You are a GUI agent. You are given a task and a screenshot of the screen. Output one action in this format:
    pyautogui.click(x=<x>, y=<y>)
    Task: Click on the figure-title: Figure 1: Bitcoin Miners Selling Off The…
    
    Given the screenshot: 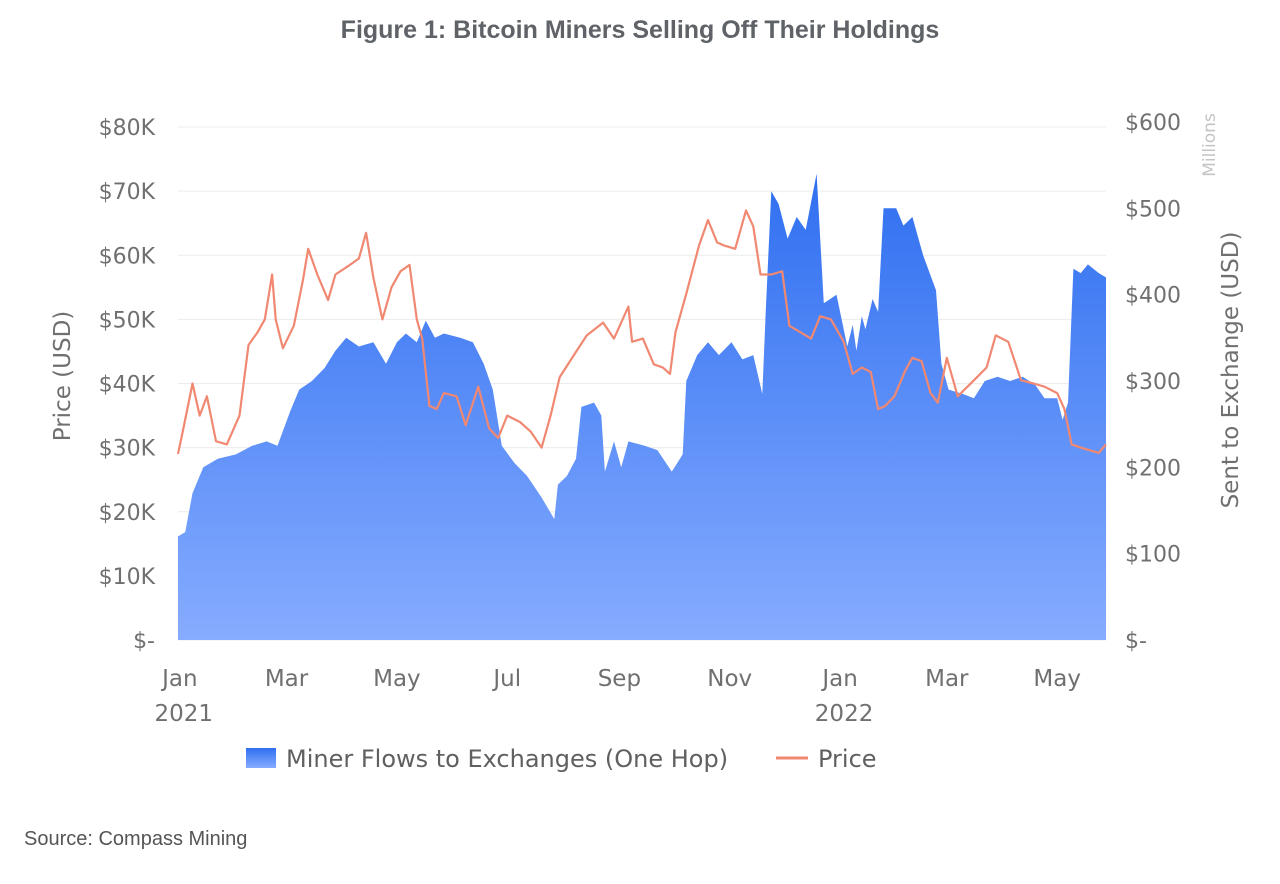 What is the action you would take?
    pyautogui.click(x=640, y=30)
    